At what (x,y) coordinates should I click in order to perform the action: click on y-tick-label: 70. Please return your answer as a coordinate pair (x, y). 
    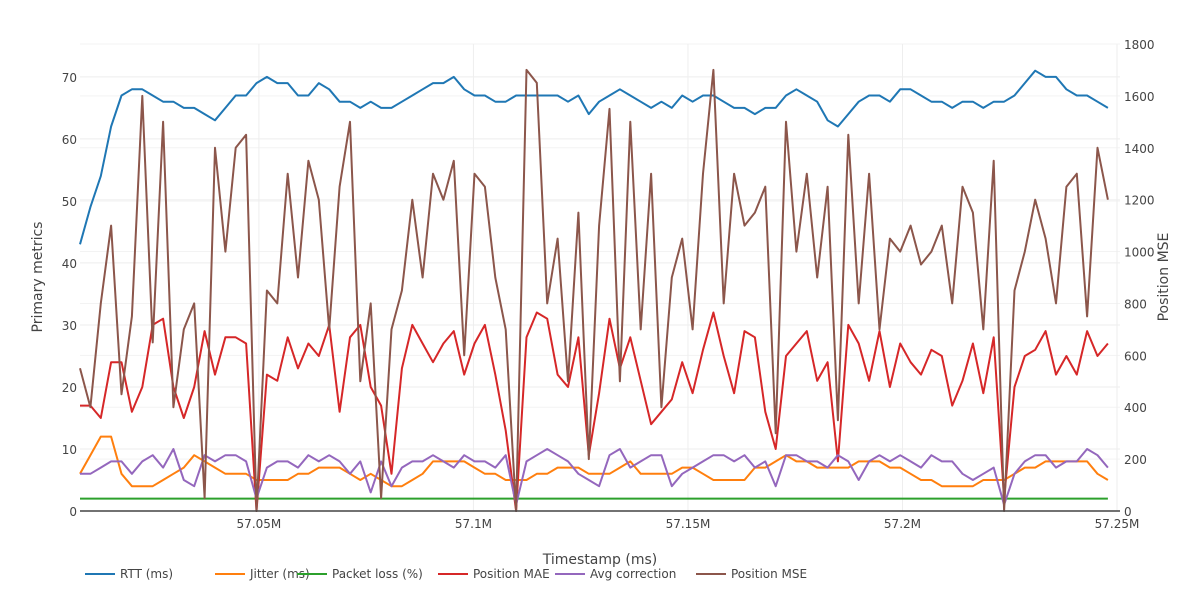
    Looking at the image, I should click on (69, 78).